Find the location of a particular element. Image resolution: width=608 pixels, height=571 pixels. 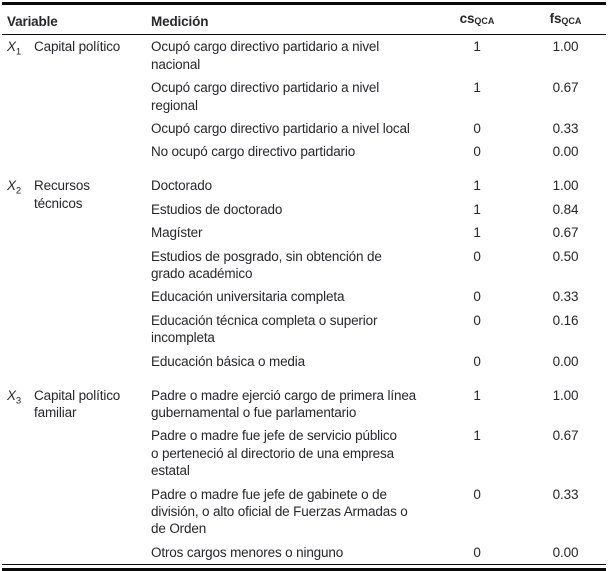

variable-name: Recursos técnicos is located at coordinates (62, 194).